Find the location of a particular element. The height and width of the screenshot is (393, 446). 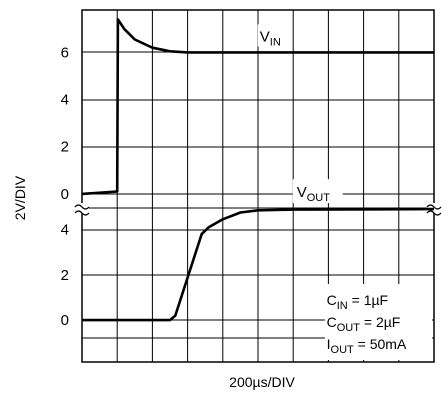

annotation-line: IOUT = 50mA is located at coordinates (367, 346).